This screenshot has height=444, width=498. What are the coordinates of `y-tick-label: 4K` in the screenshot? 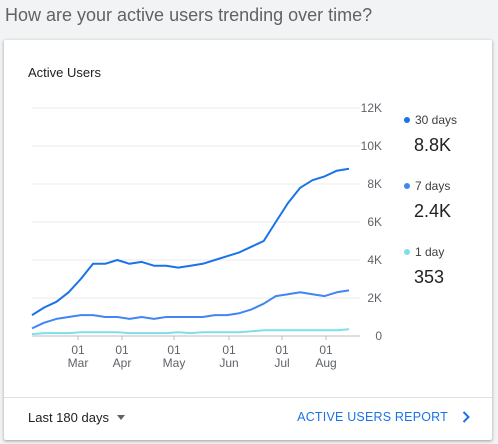 It's located at (374, 260).